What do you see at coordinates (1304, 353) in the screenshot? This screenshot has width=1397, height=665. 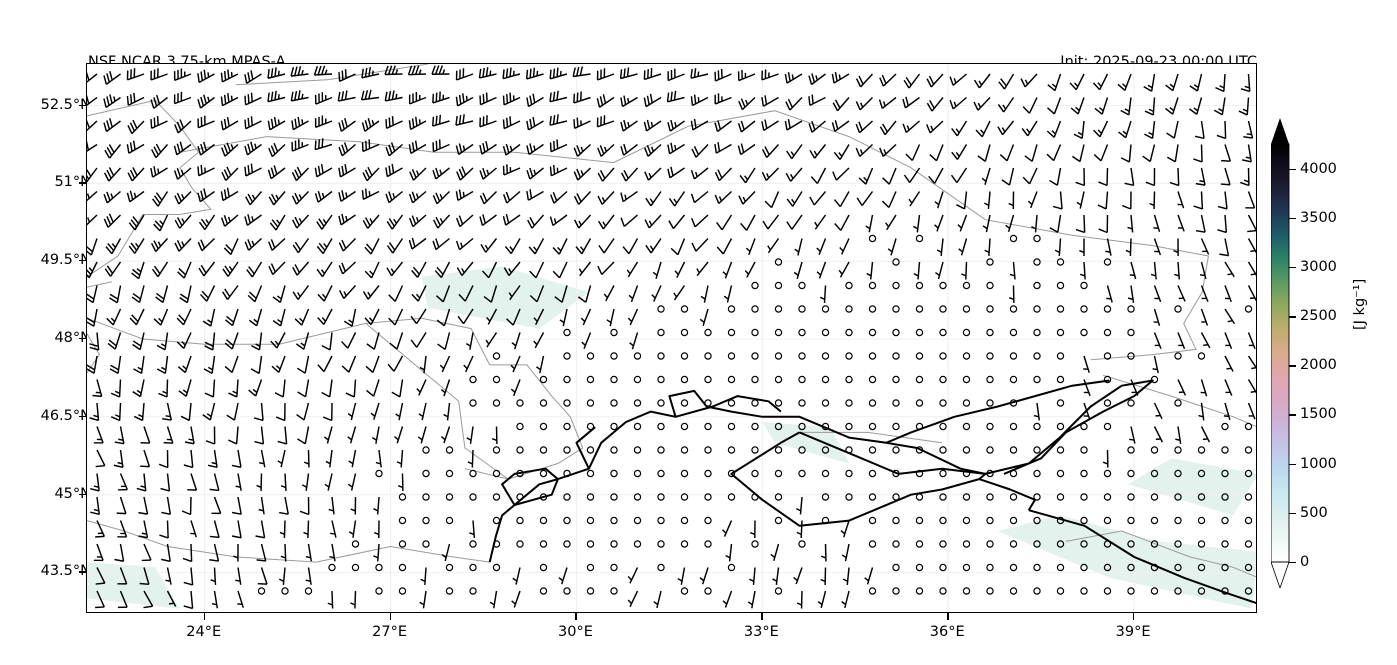 I see `colorbar: 0 500 1000 1500 2000 2500 3000 3500 4000` at bounding box center [1304, 353].